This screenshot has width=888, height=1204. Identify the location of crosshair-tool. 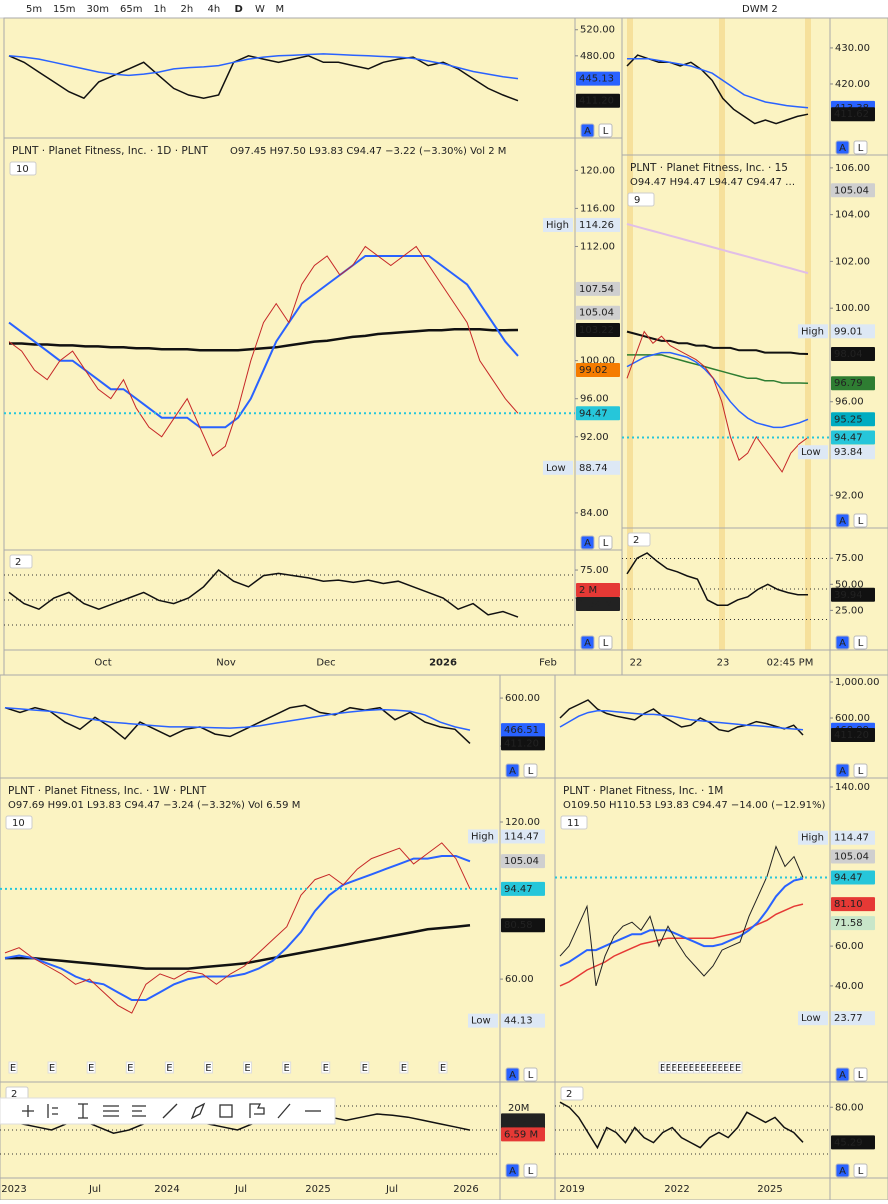
(28, 1111).